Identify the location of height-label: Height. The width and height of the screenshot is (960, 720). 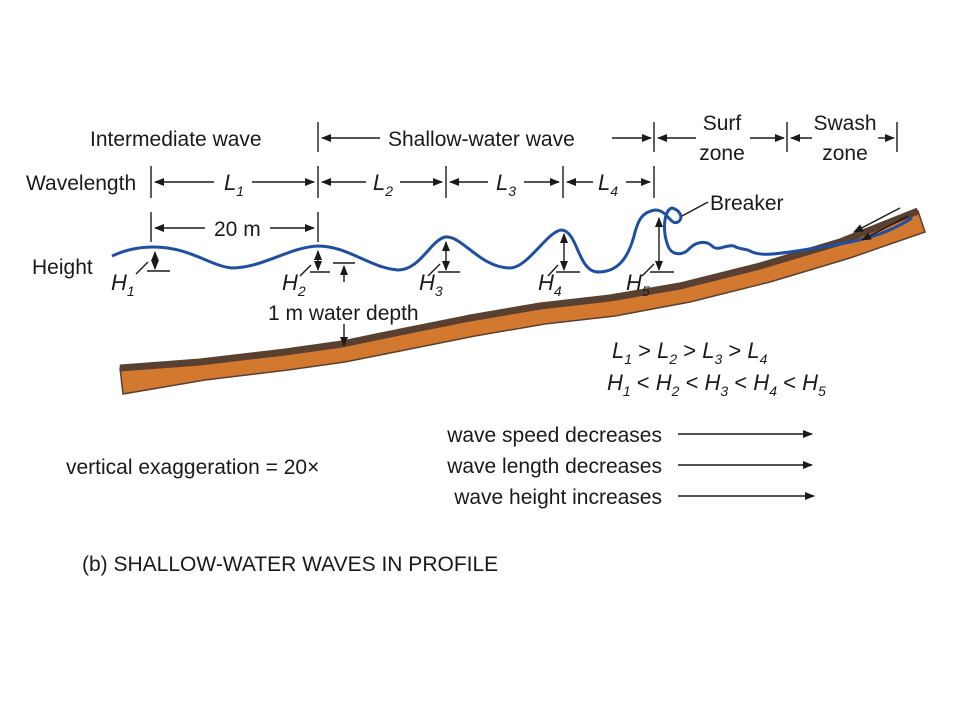
(62, 267).